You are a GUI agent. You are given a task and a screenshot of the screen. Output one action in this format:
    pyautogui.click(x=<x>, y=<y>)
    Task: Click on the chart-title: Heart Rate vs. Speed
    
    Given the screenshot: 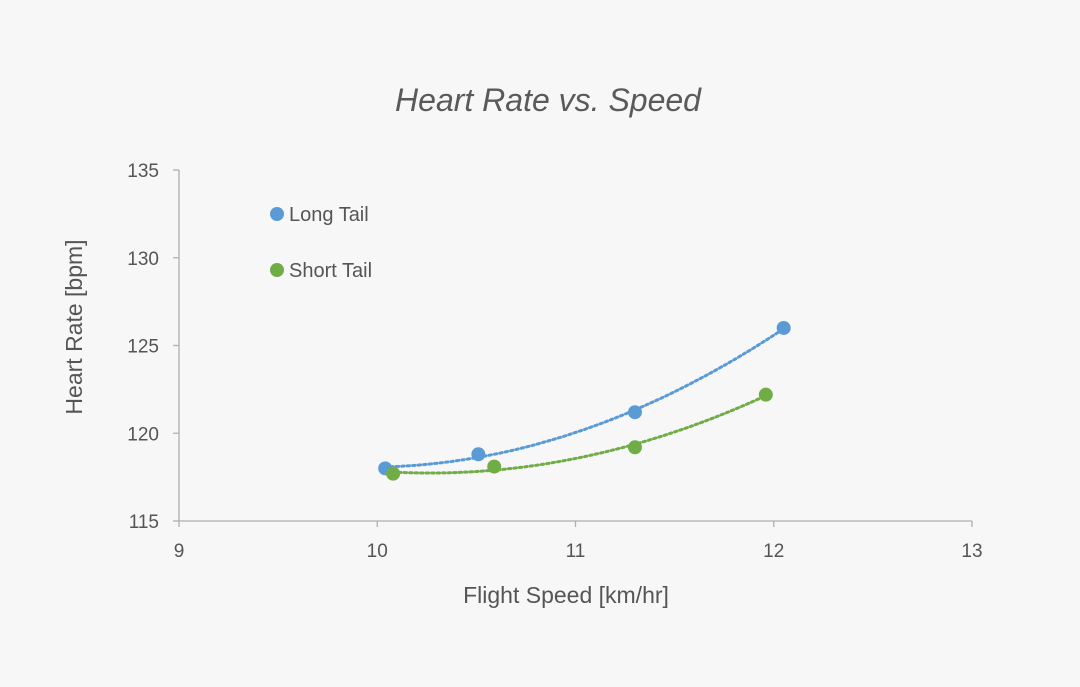 What is the action you would take?
    pyautogui.click(x=548, y=100)
    